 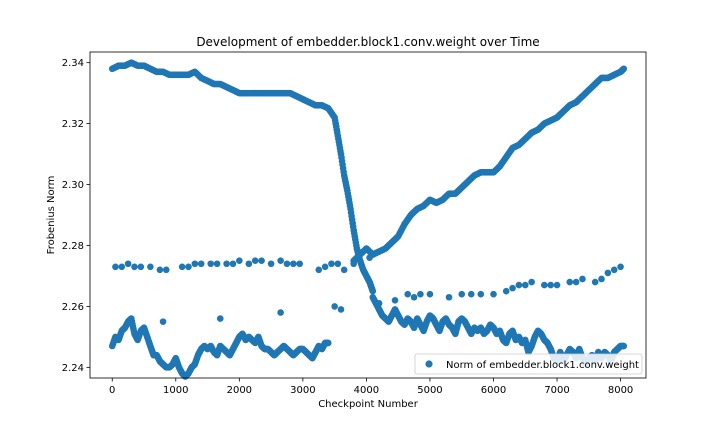 I want to click on x-tick-label: 1000, so click(x=175, y=390).